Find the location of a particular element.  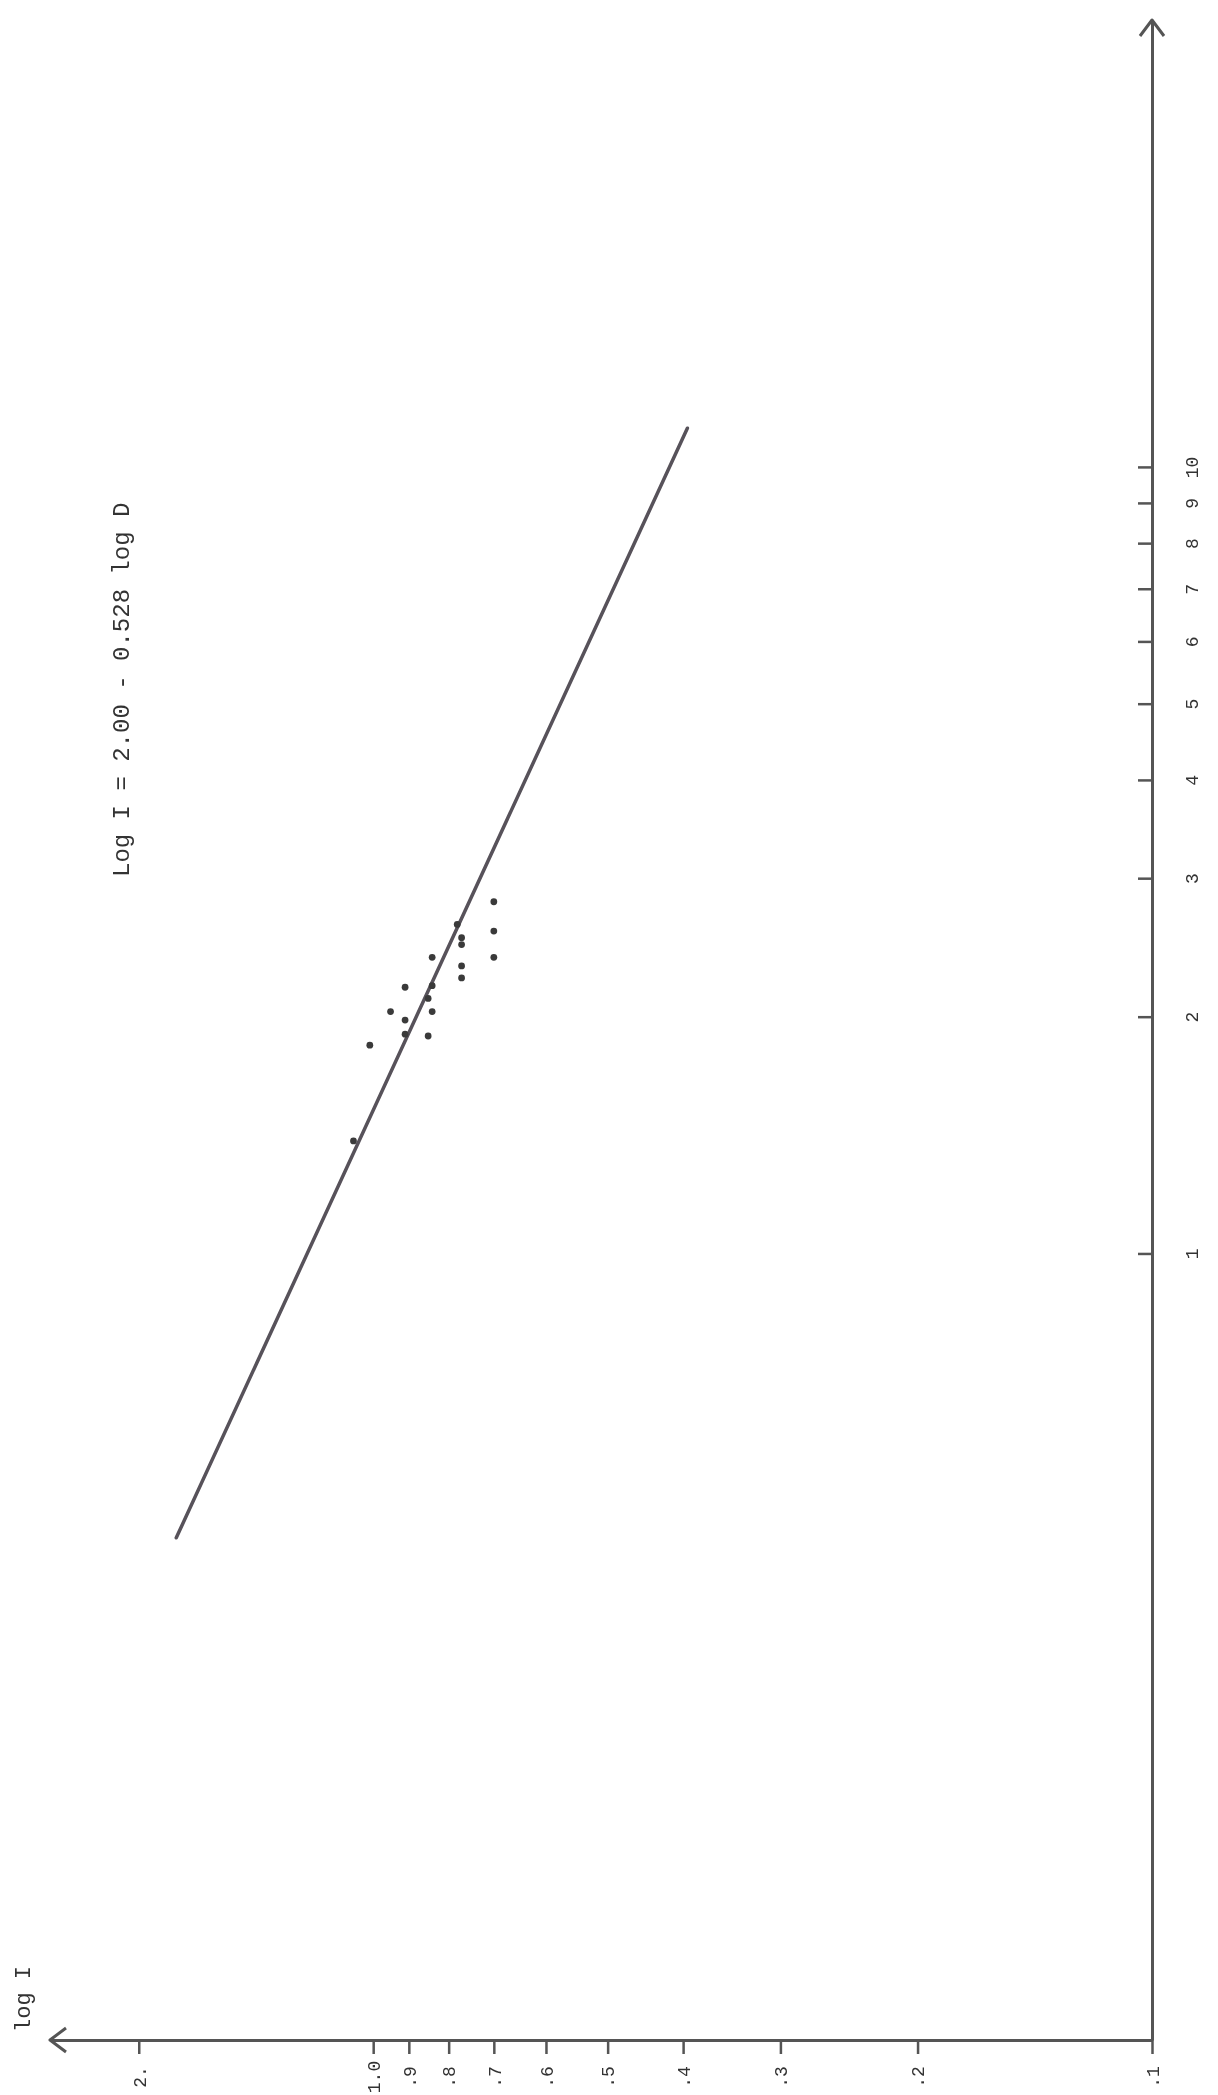

y-tick-label: 8 is located at coordinates (1193, 544).